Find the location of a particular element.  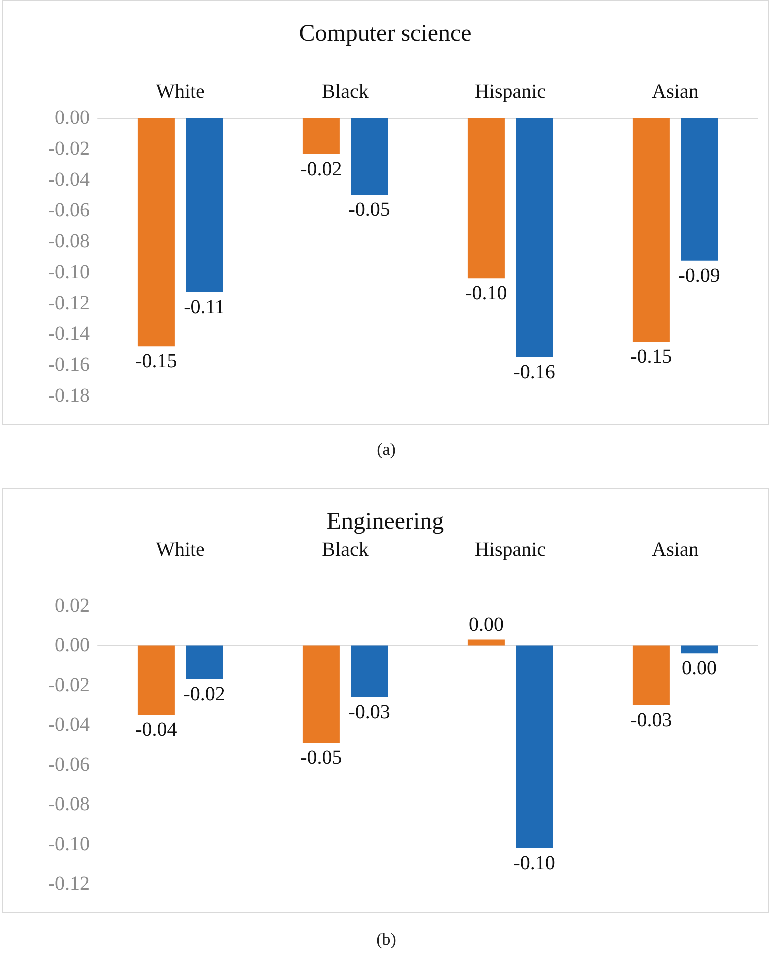

data-label: -0.09 is located at coordinates (699, 275).